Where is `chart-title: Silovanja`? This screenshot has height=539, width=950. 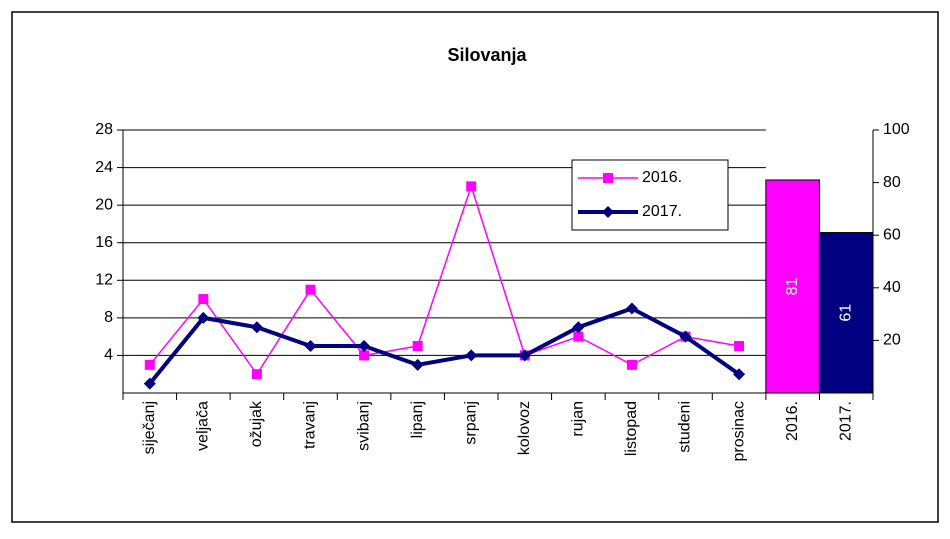 chart-title: Silovanja is located at coordinates (487, 55).